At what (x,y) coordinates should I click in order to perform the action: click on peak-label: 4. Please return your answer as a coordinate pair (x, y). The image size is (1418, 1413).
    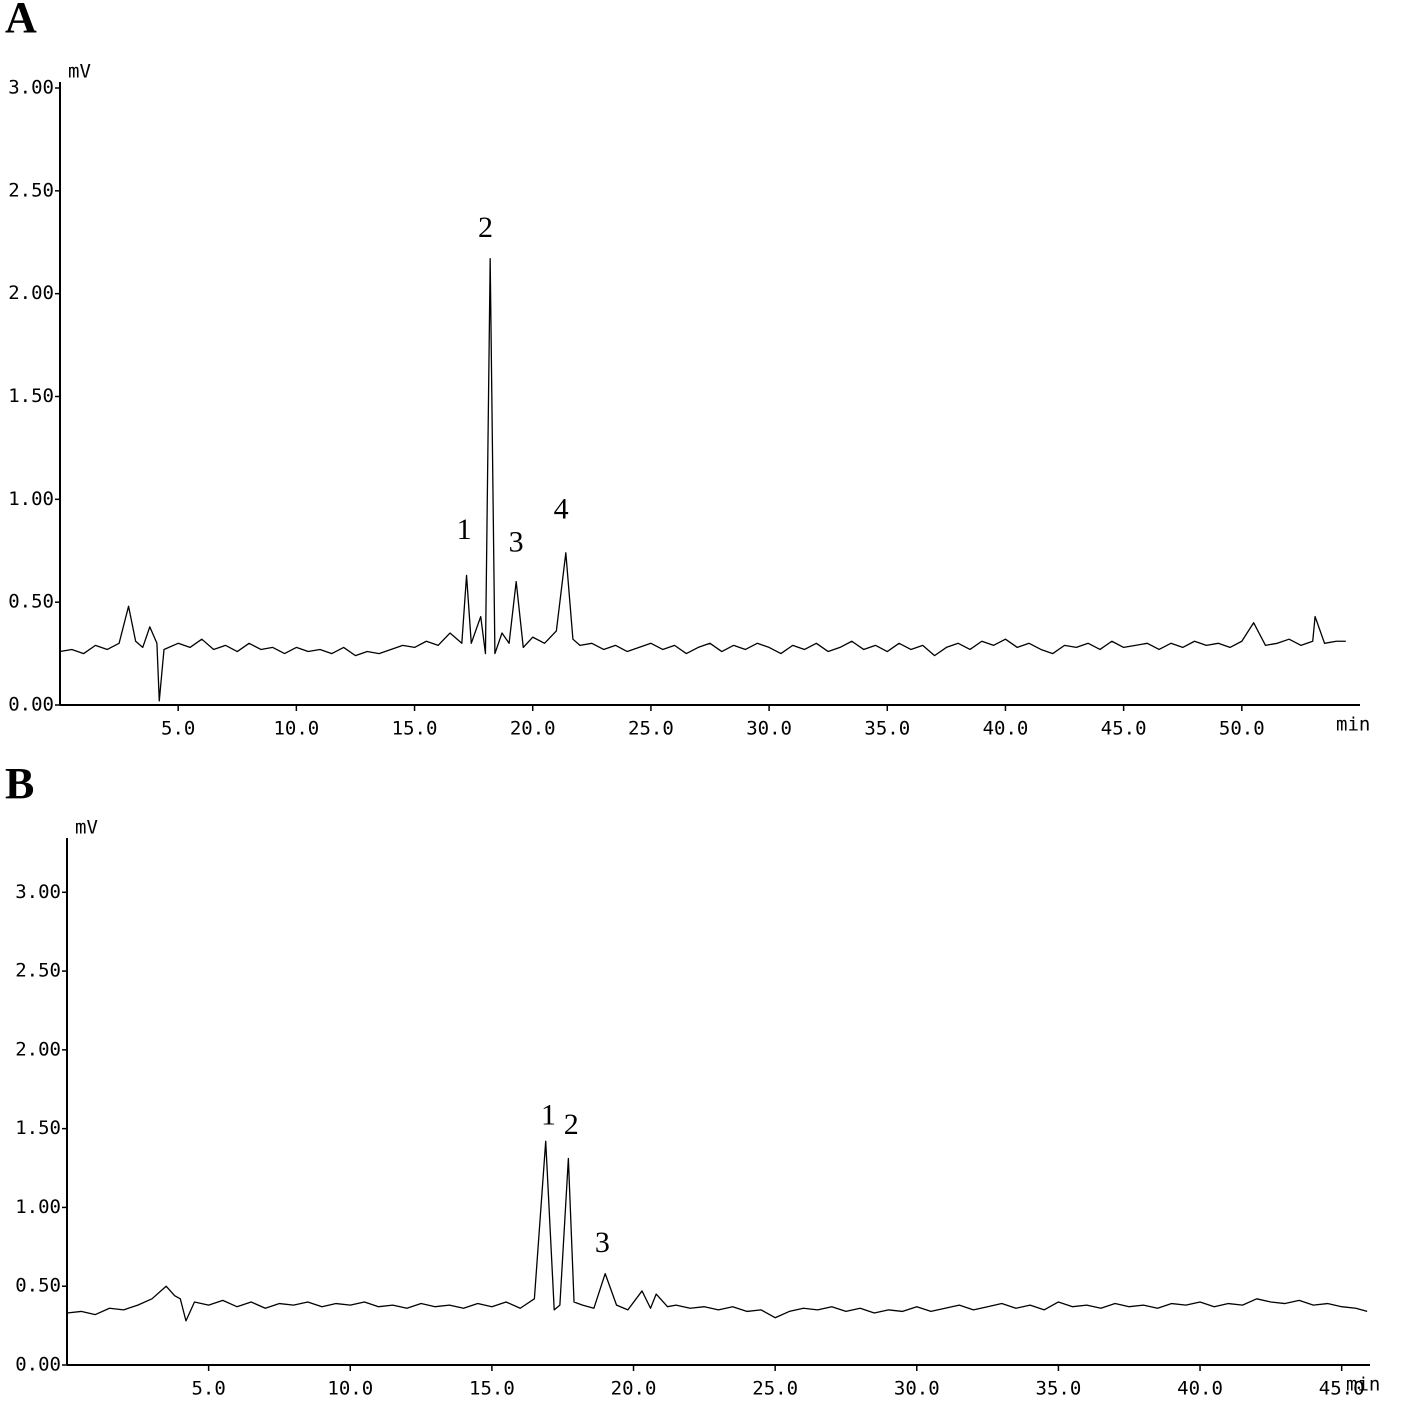
    Looking at the image, I should click on (561, 509).